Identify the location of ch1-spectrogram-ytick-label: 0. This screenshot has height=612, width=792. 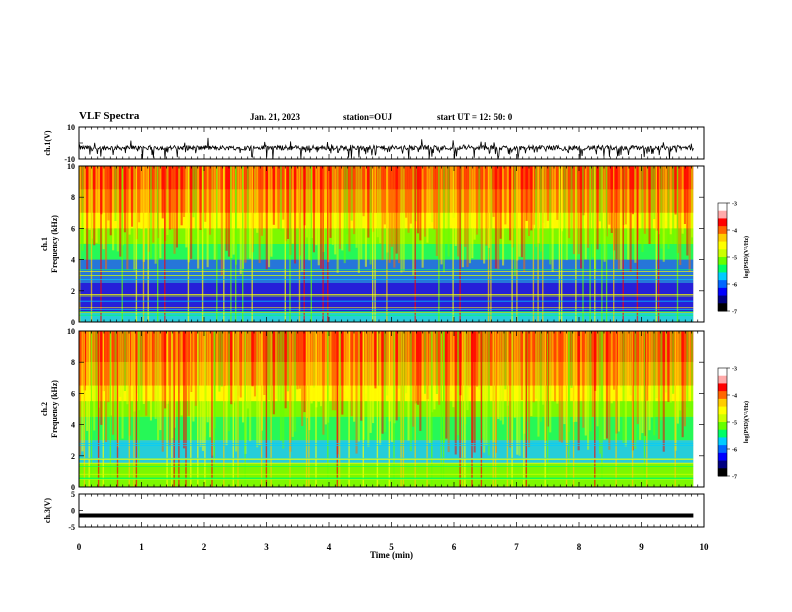
(73, 322).